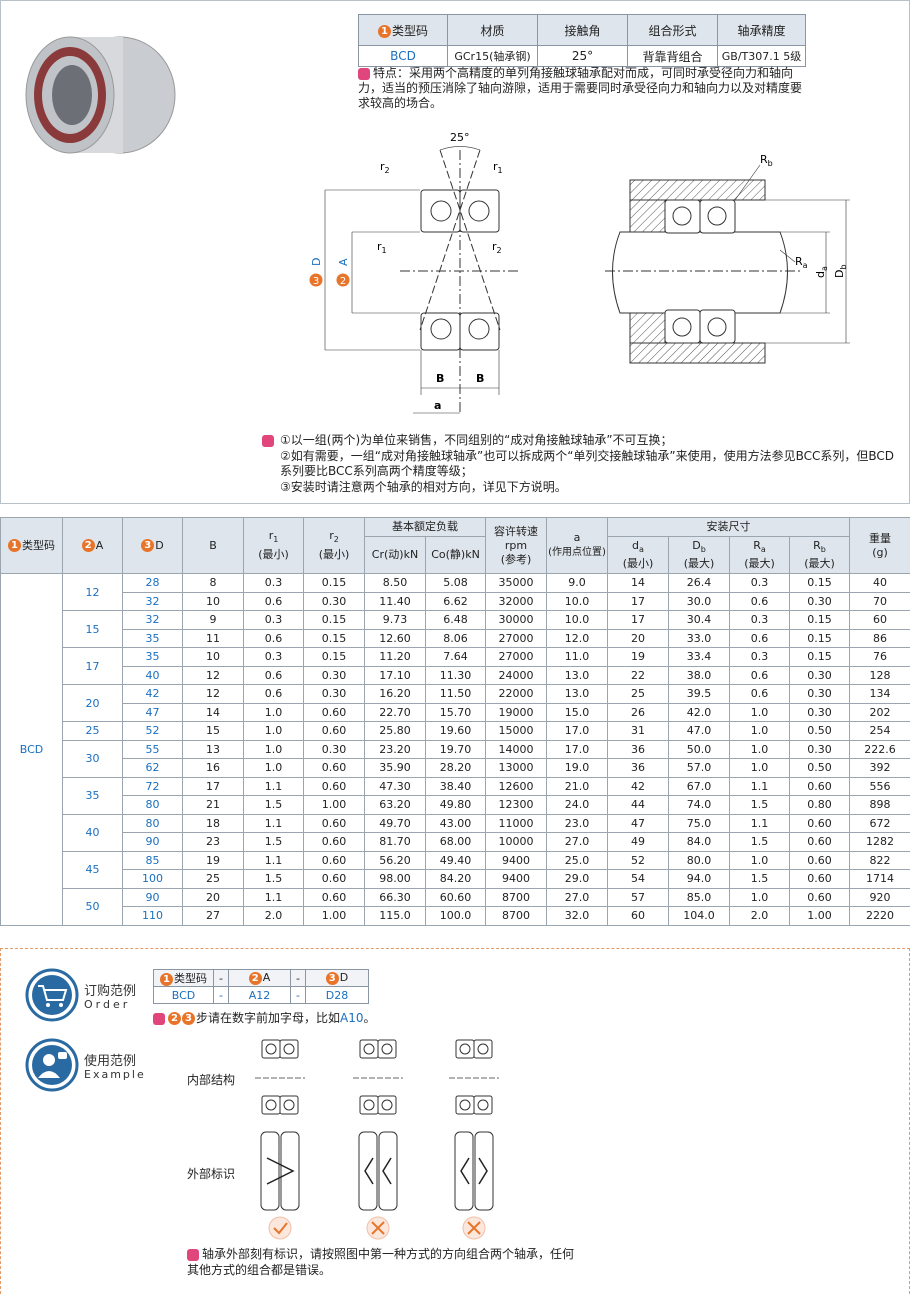  Describe the element at coordinates (14, 545) in the screenshot. I see `badge: 1` at that location.